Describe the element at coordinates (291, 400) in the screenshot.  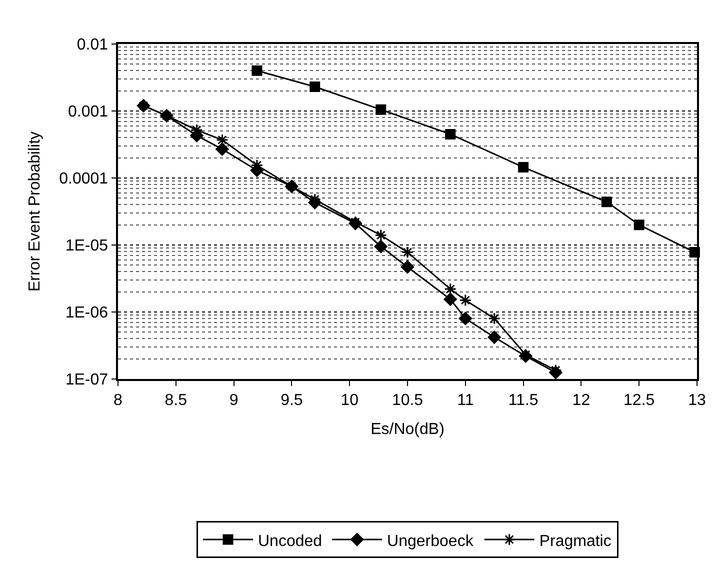
I see `x-tick-label: 9.5` at that location.